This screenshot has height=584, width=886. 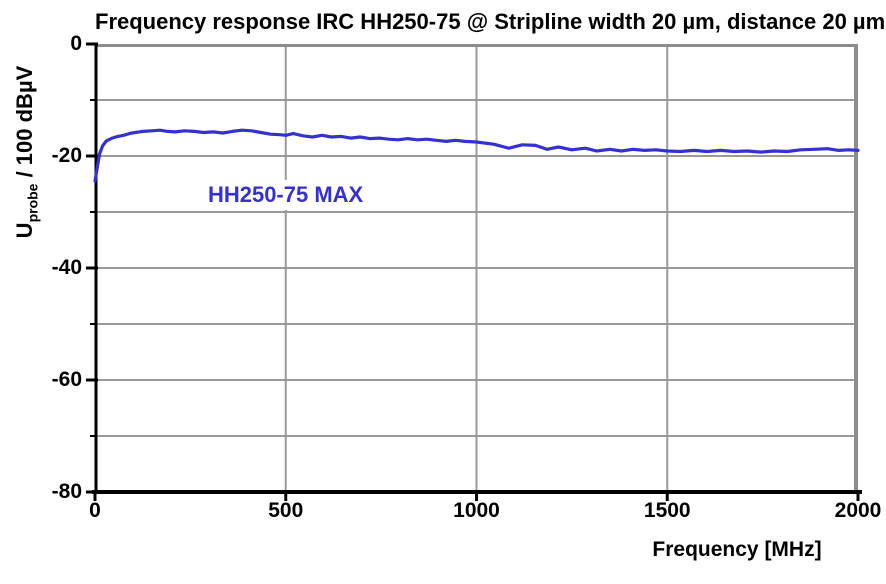 What do you see at coordinates (66, 379) in the screenshot?
I see `y-tick-label: -60` at bounding box center [66, 379].